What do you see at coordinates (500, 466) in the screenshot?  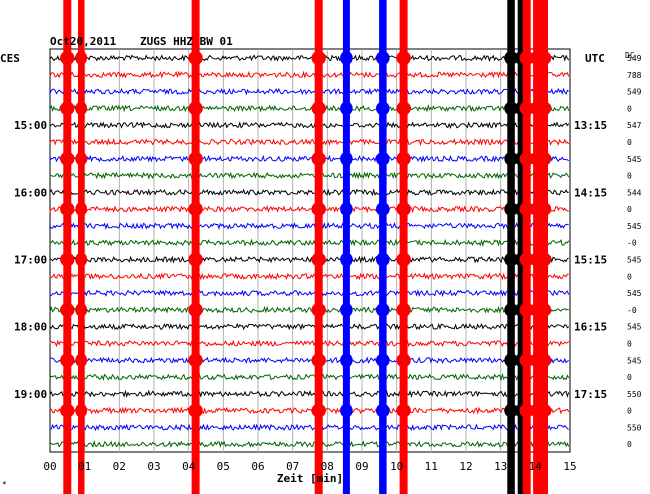 I see `x-tick-label: 13` at bounding box center [500, 466].